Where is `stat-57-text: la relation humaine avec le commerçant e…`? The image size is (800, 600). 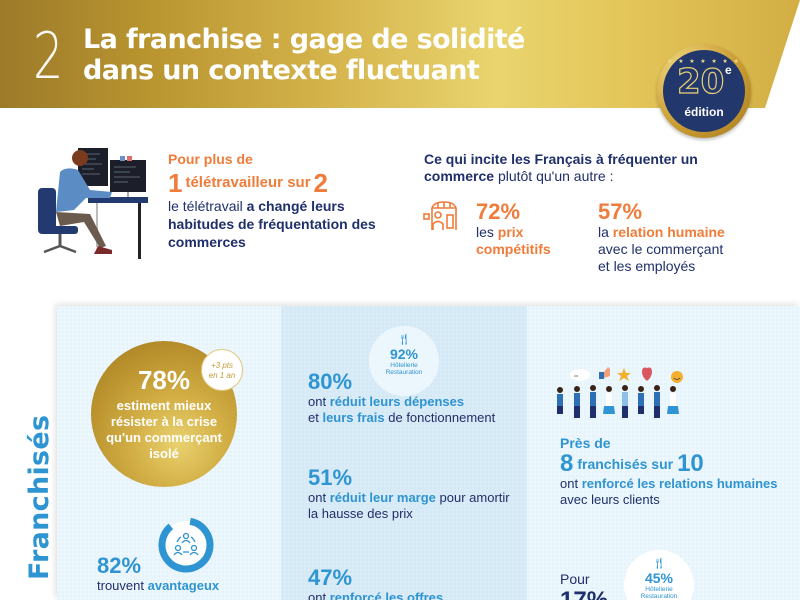
stat-57-text: la relation humaine avec le commerçant e… is located at coordinates (693, 249).